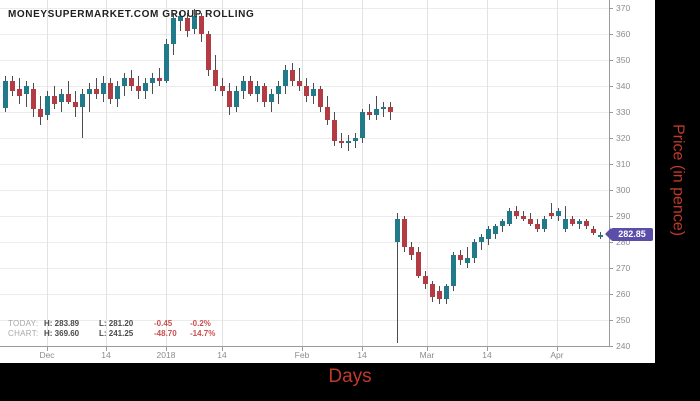  What do you see at coordinates (163, 323) in the screenshot?
I see `today-change: -0.45` at bounding box center [163, 323].